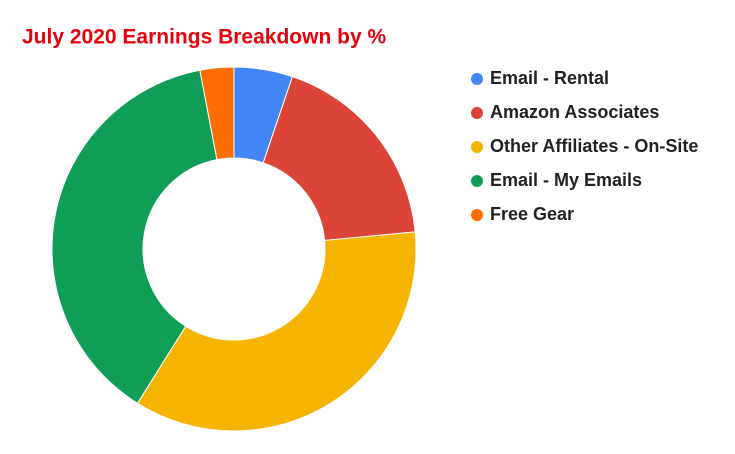  I want to click on legend-text: Other Affiliates - On-Site, so click(594, 146).